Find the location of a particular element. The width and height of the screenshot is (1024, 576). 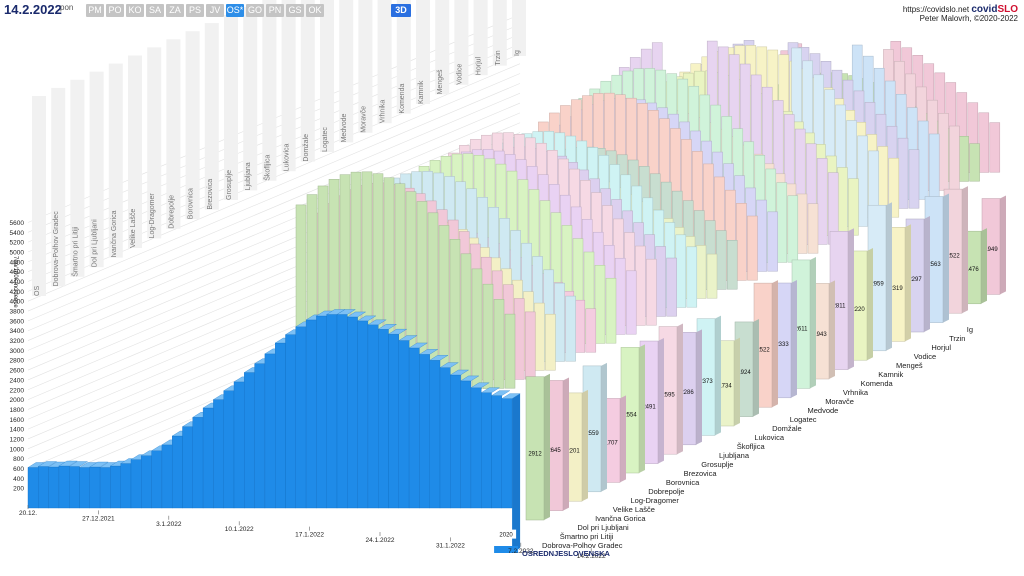

series-name: Borovnica is located at coordinates (683, 482).